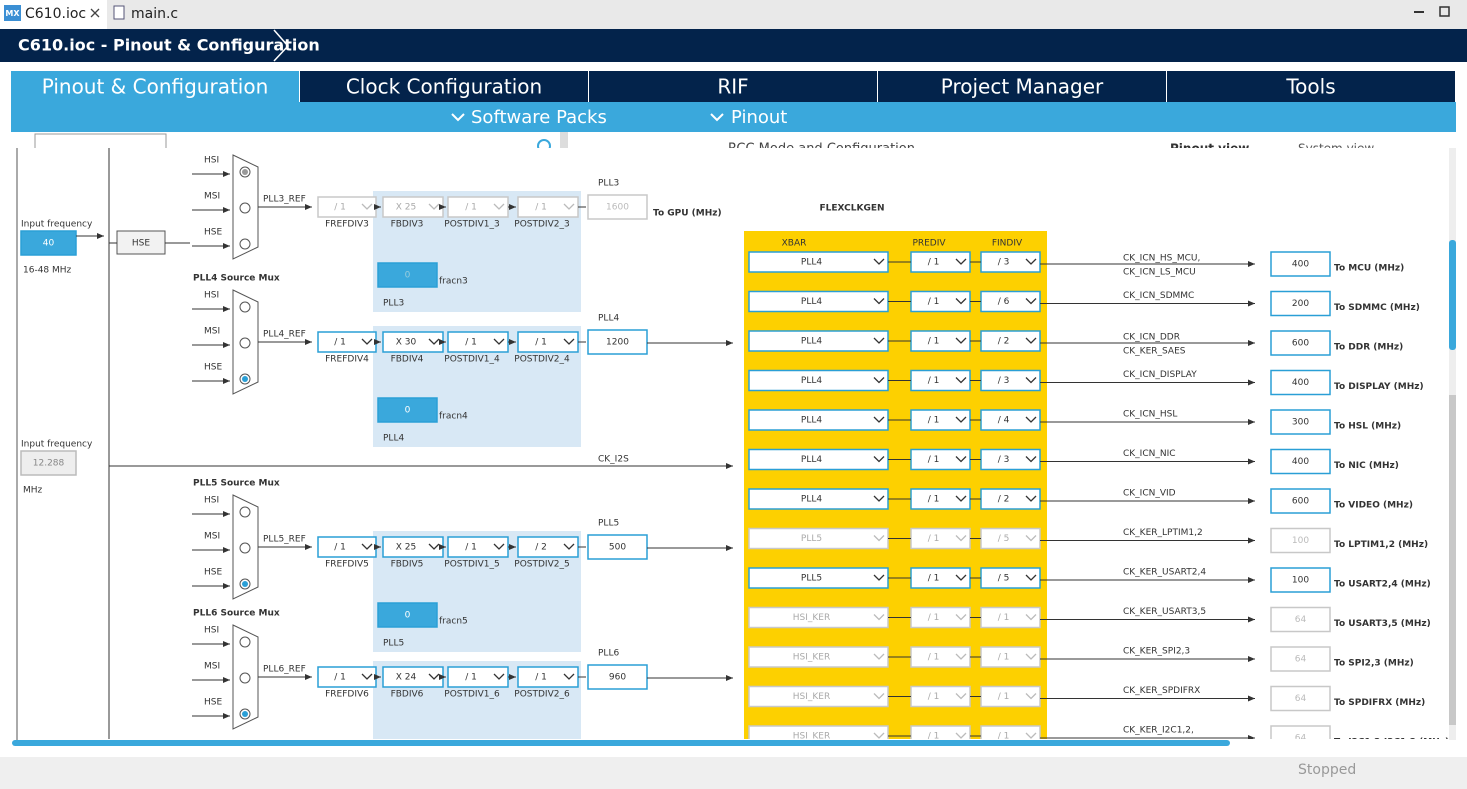 The height and width of the screenshot is (789, 1467). I want to click on splitter, so click(564, 140).